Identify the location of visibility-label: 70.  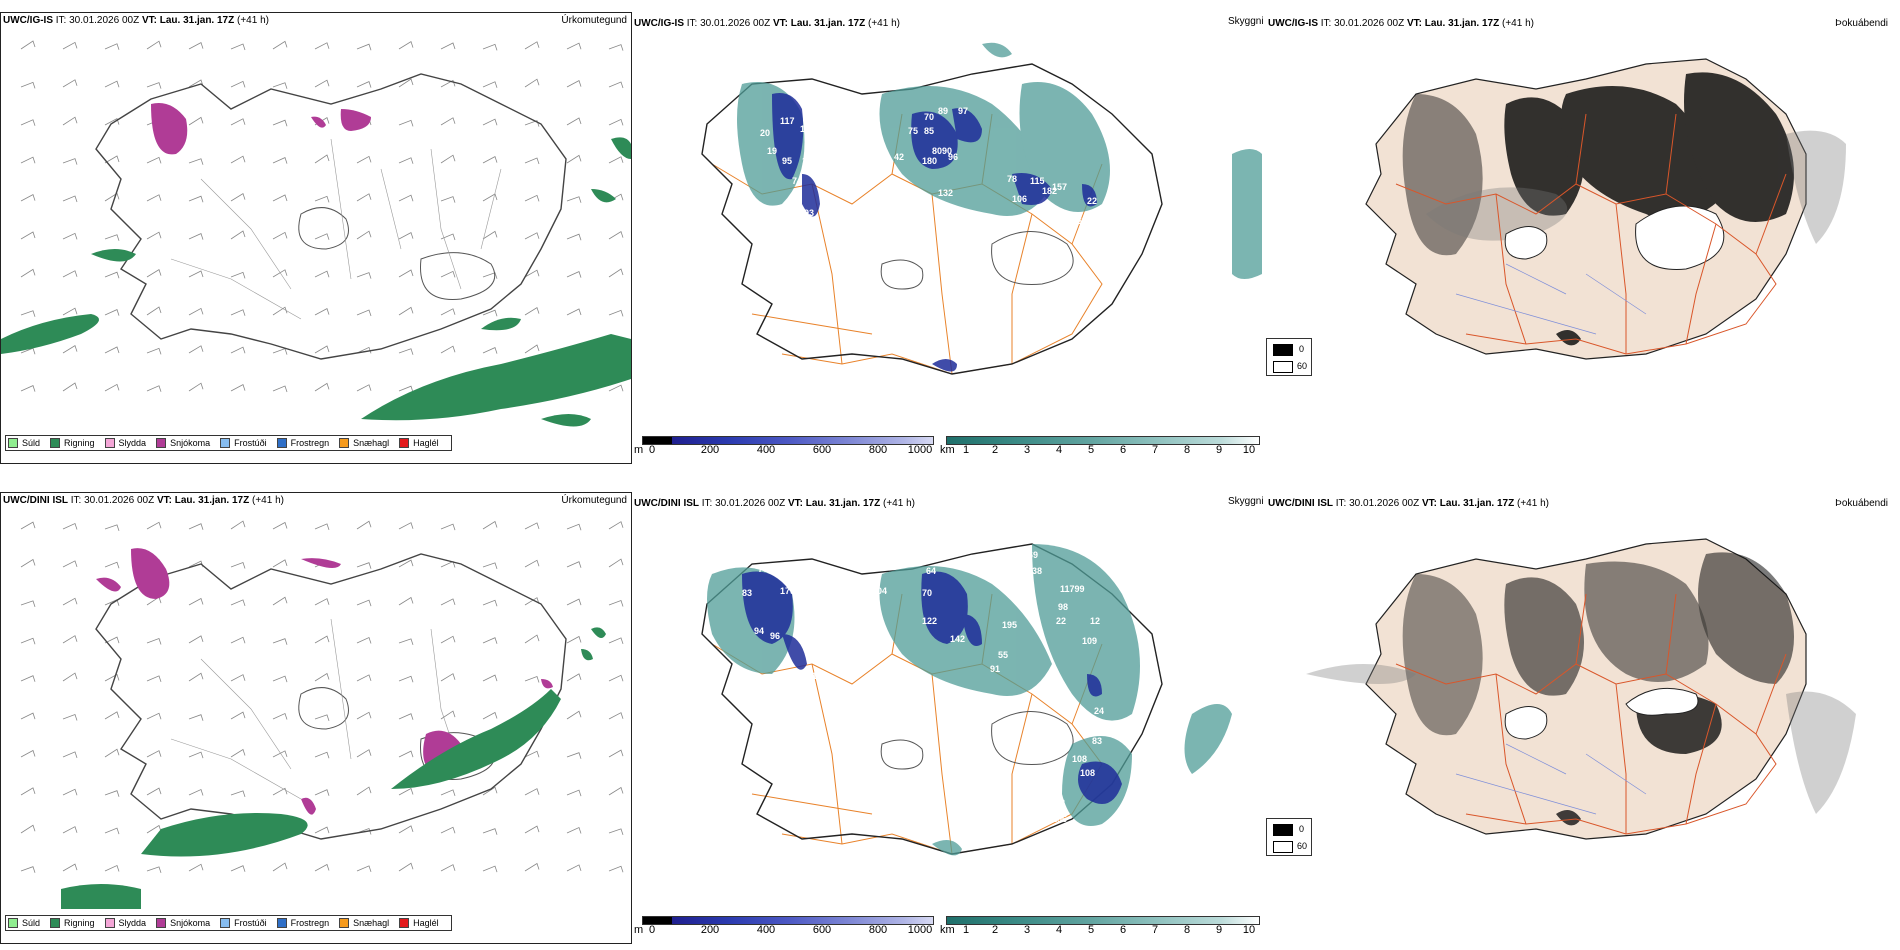
(929, 117).